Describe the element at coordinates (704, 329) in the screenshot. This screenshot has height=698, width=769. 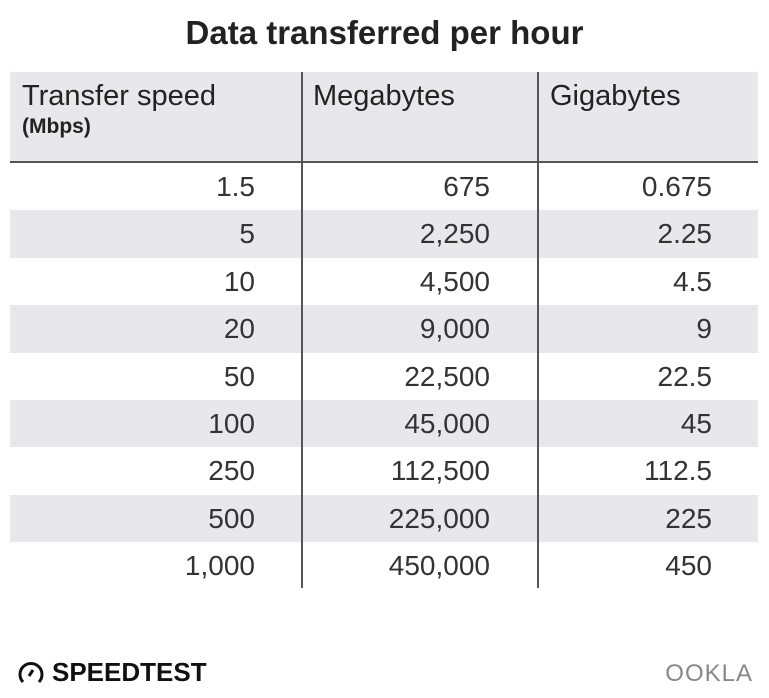
I see `gigabytes-cell: 9` at that location.